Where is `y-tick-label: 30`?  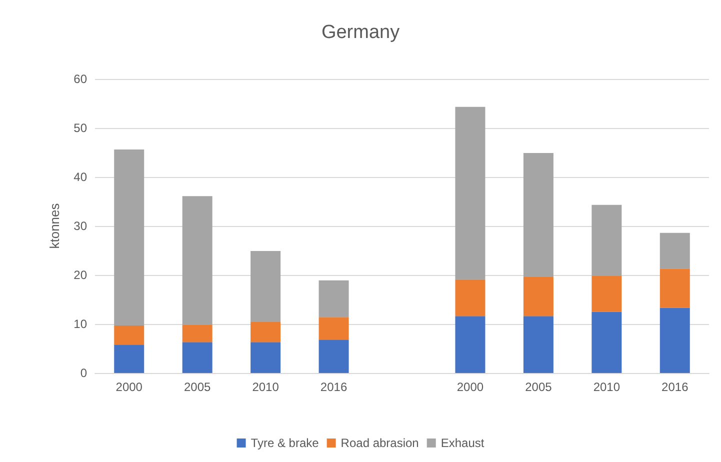
y-tick-label: 30 is located at coordinates (81, 226).